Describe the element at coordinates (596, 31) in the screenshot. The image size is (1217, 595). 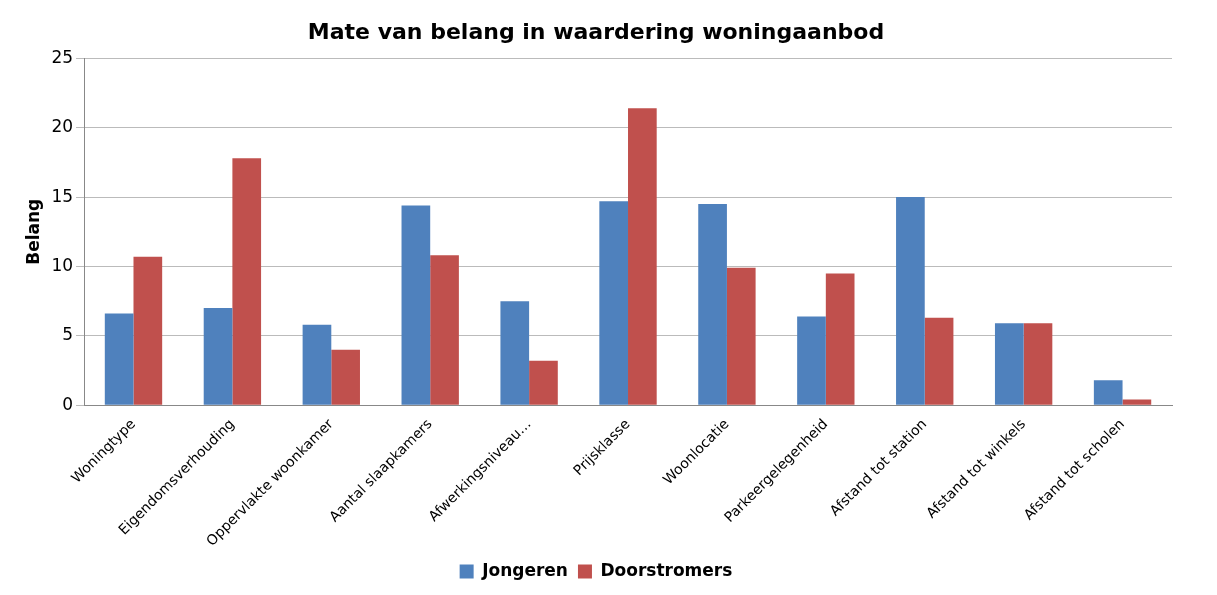
I see `chart-title: Mate van belang in waardering woningaanbod` at that location.